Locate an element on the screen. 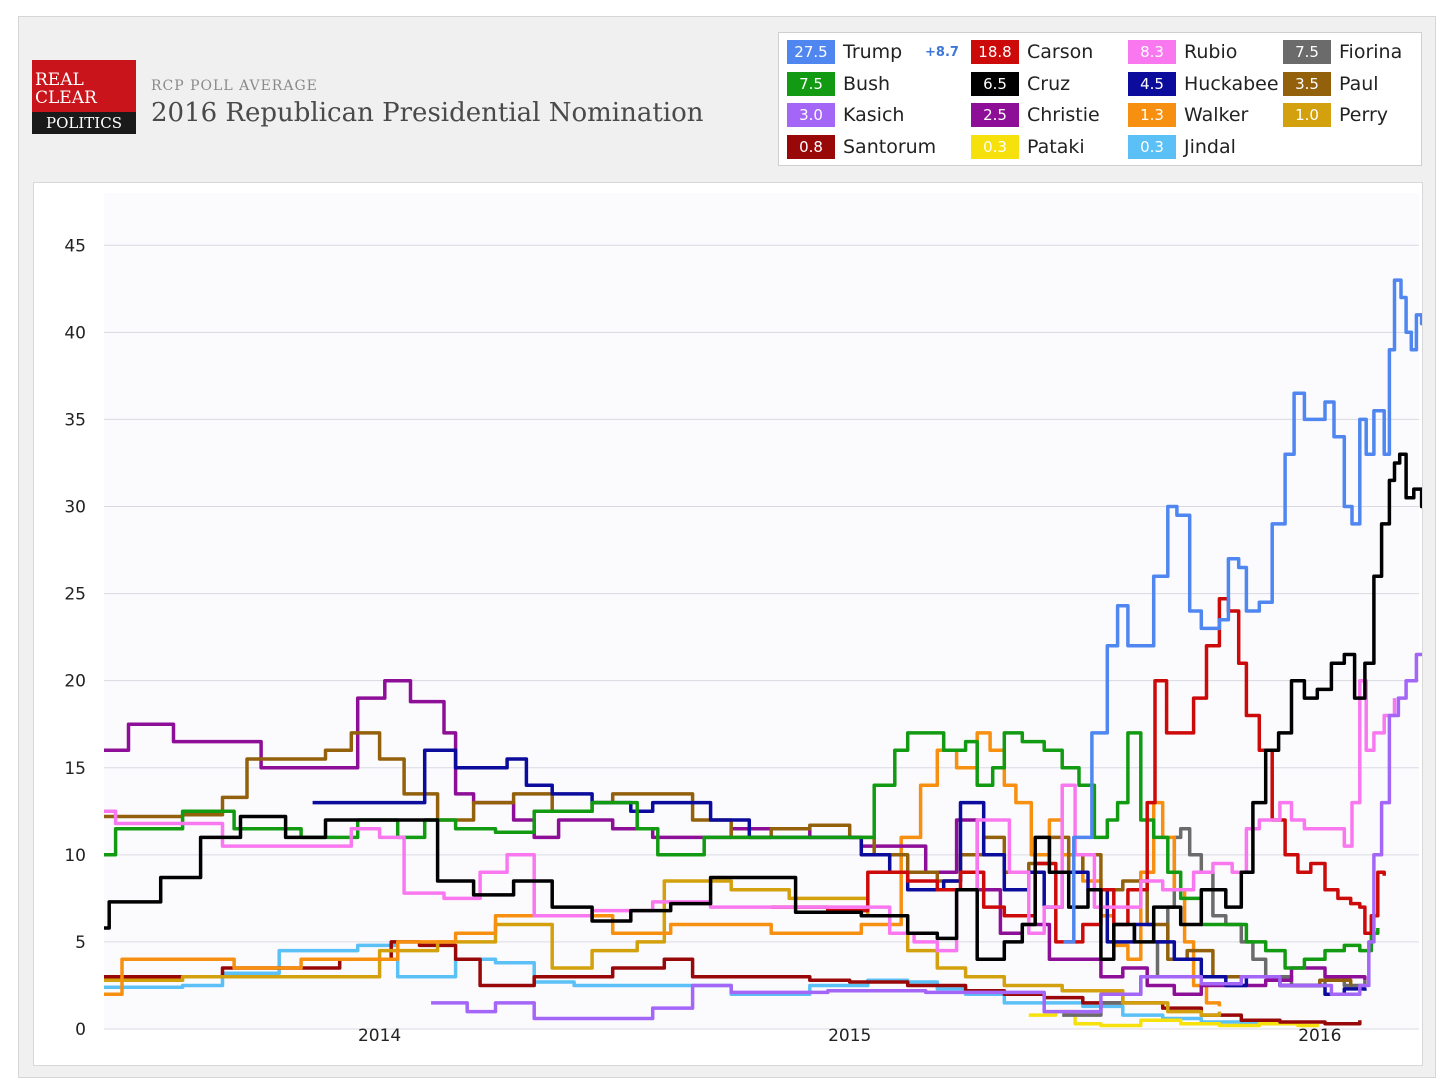  y-tick-label-10: 10 is located at coordinates (75, 856).